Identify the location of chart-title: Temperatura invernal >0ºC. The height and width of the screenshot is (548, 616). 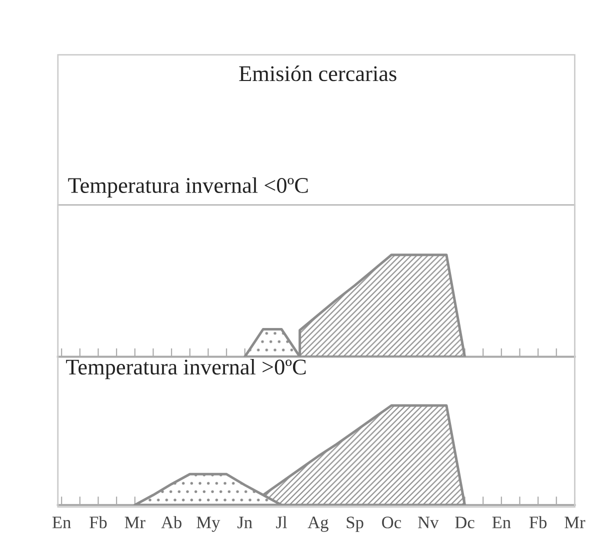
(186, 369).